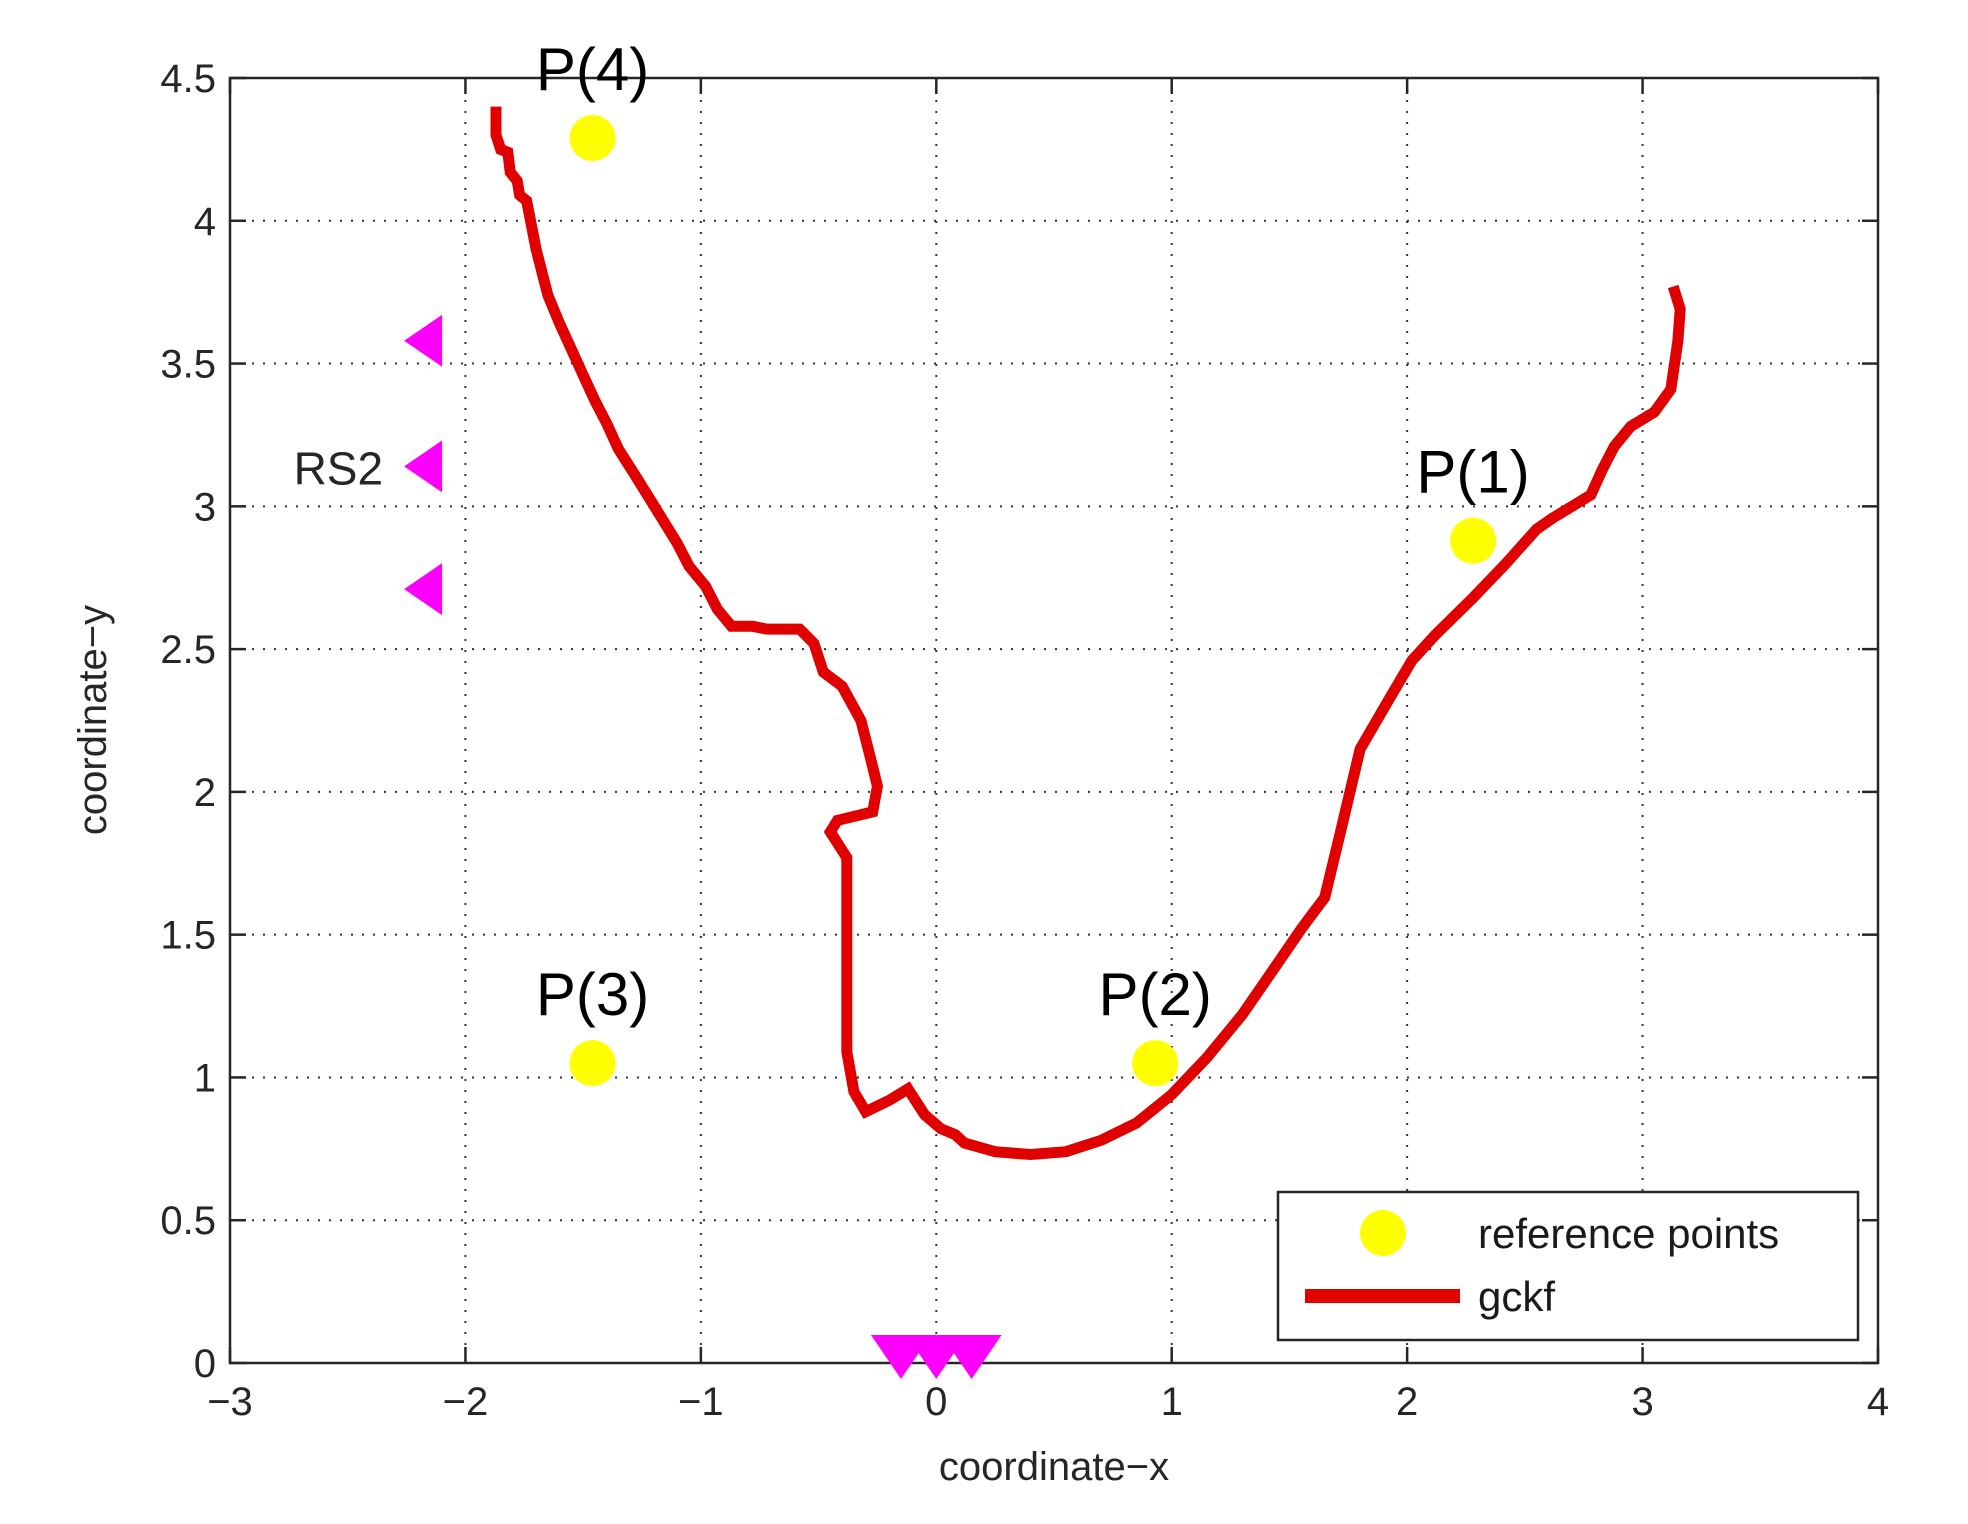  What do you see at coordinates (1472, 472) in the screenshot?
I see `reference-point-label: P(1)` at bounding box center [1472, 472].